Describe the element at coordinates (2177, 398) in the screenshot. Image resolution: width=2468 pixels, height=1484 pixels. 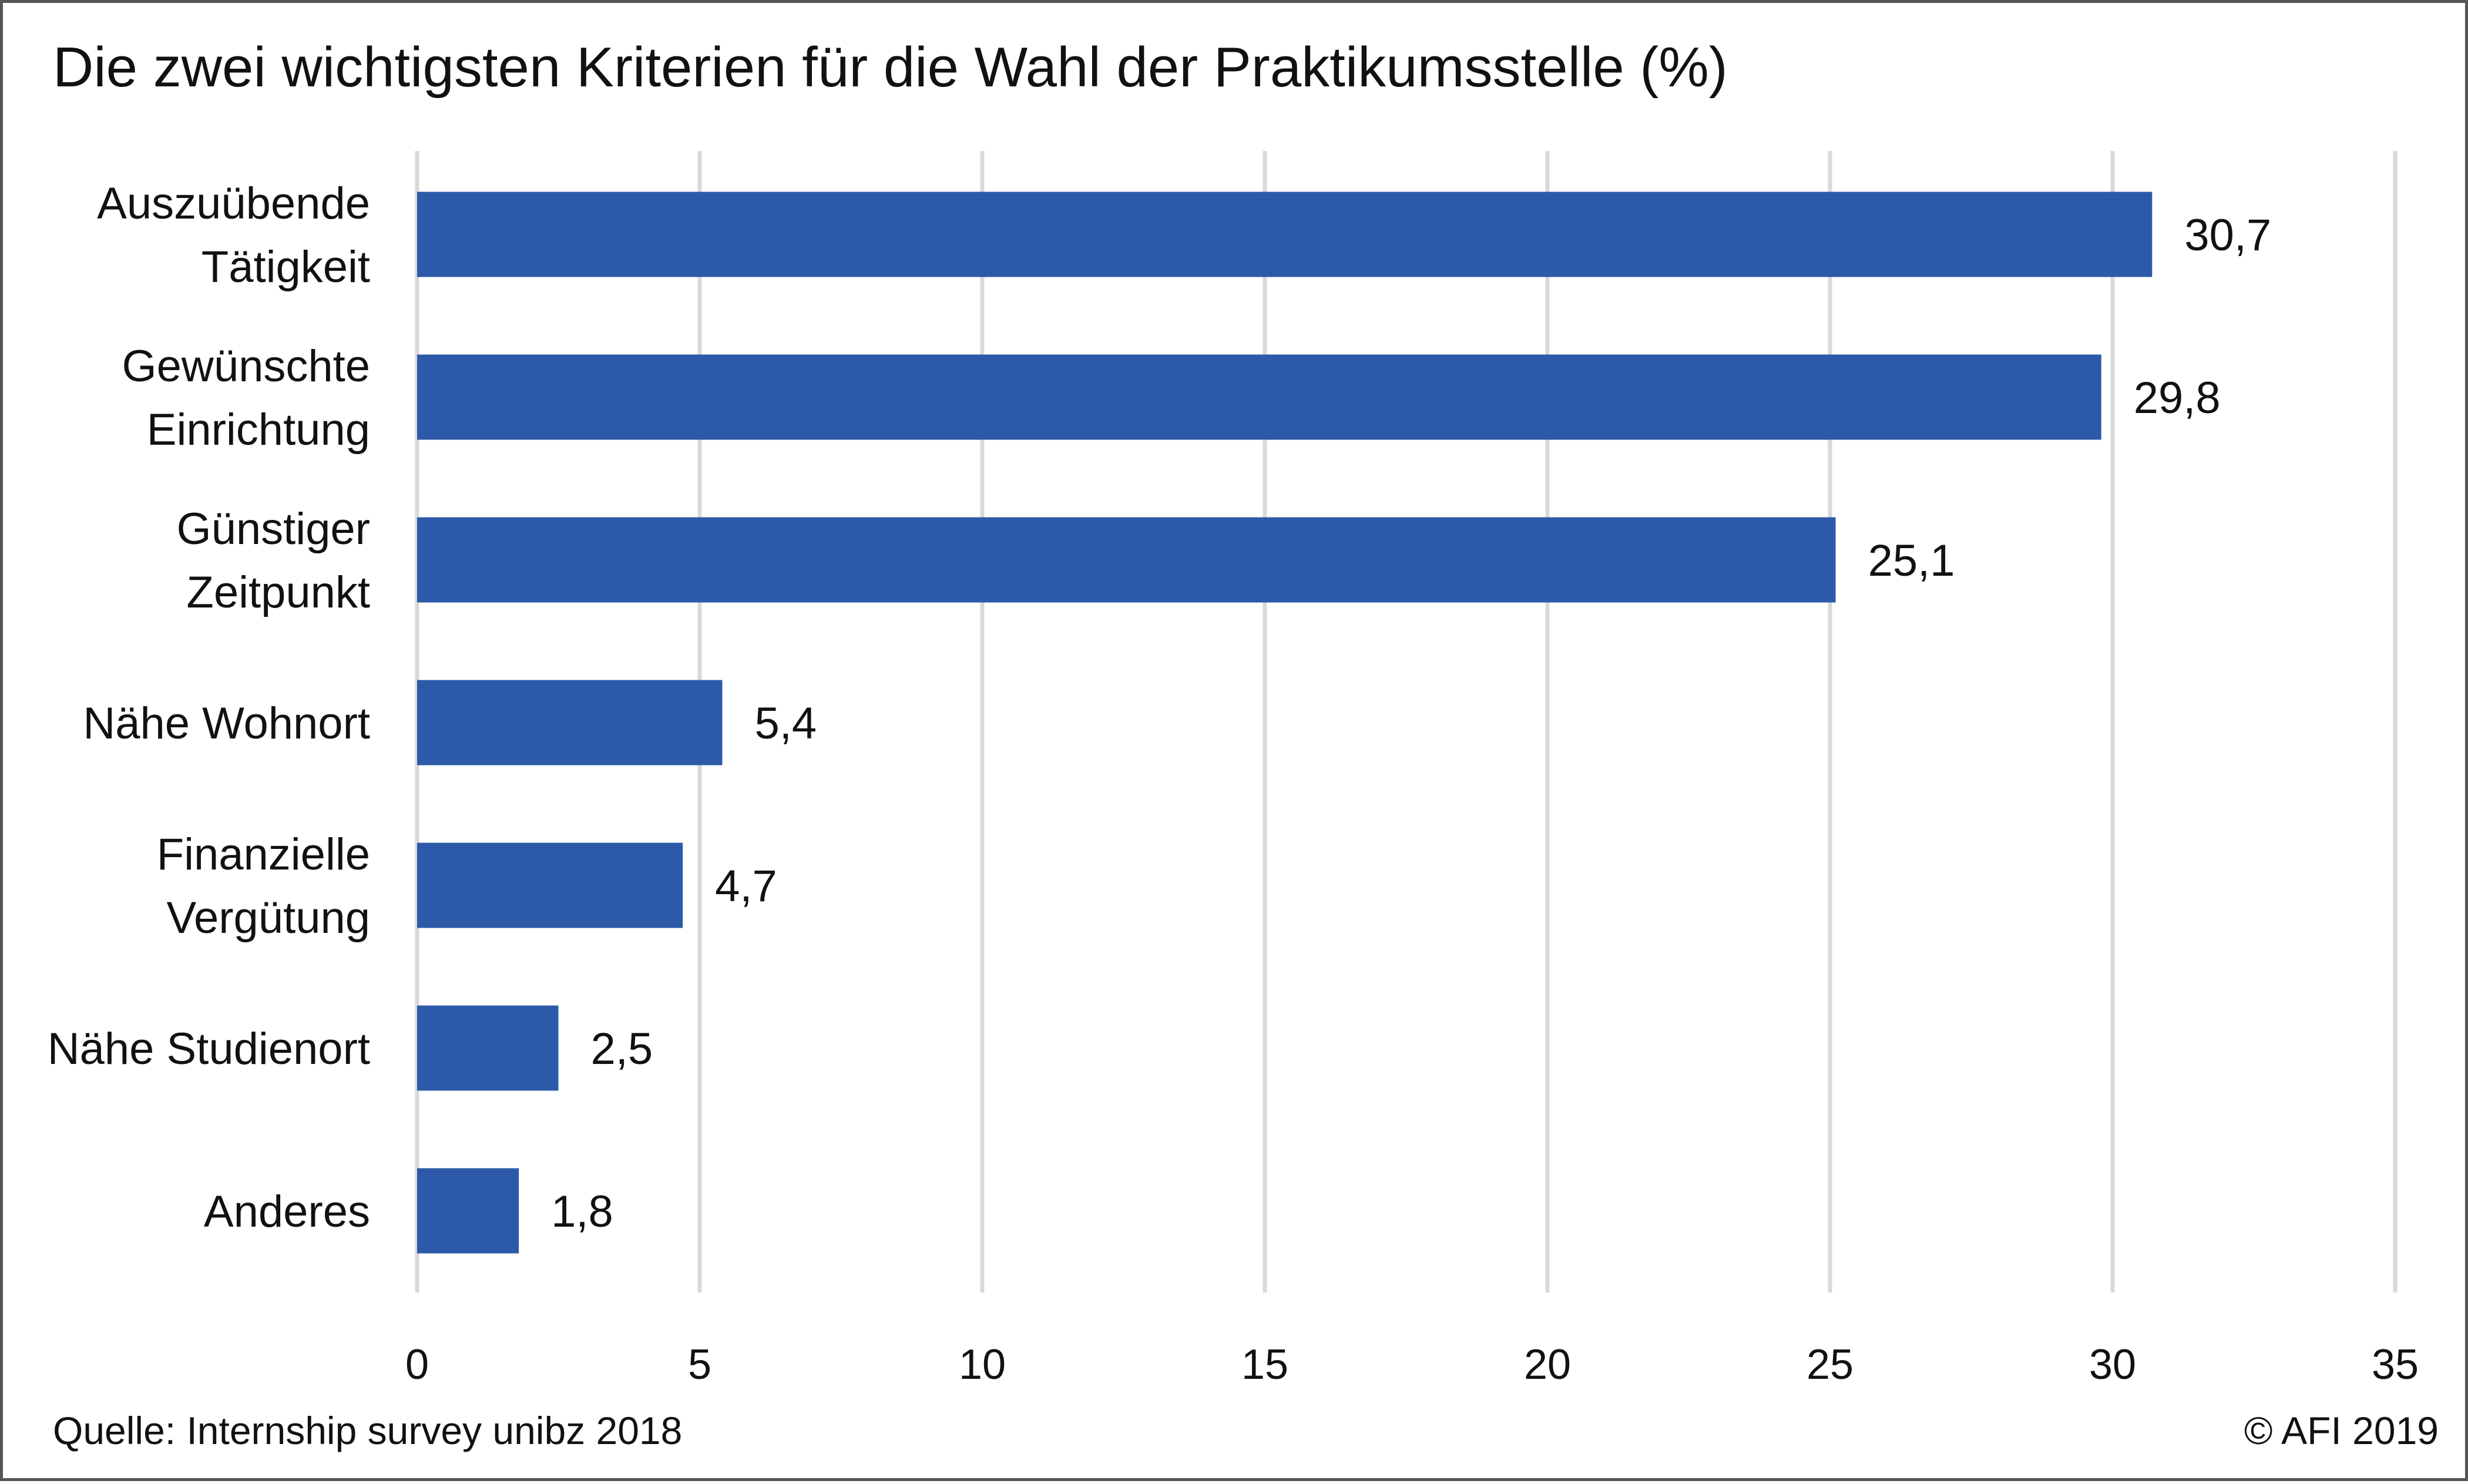
I see `value-label-1: 29,8` at that location.